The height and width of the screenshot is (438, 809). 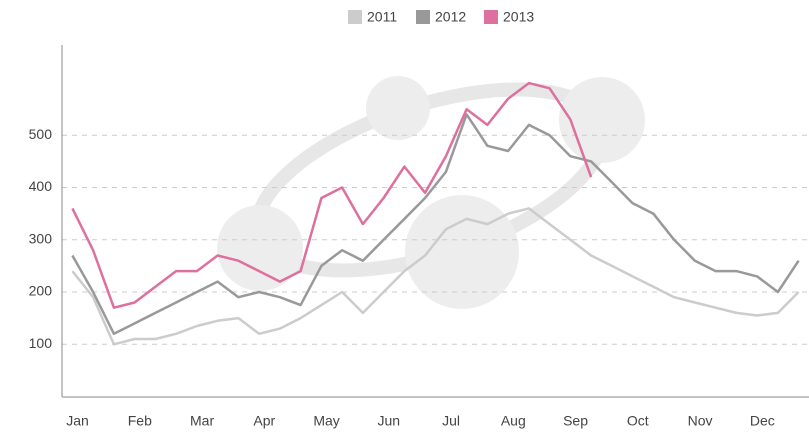 What do you see at coordinates (700, 421) in the screenshot?
I see `x-tick-label: Nov` at bounding box center [700, 421].